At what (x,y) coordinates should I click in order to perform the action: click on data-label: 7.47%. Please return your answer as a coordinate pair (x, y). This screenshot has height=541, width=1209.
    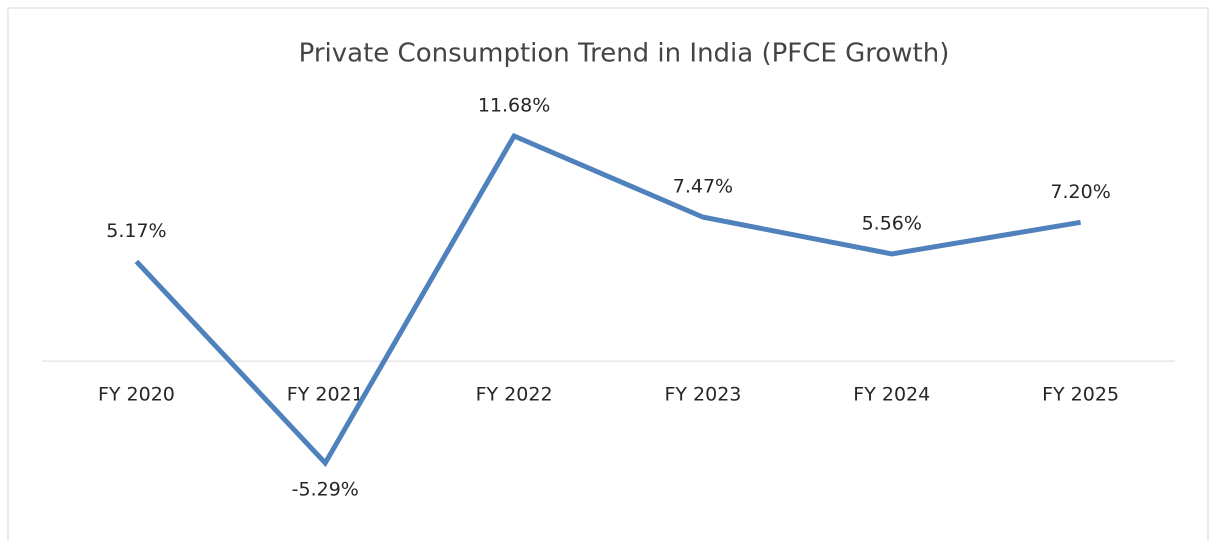
    Looking at the image, I should click on (703, 187).